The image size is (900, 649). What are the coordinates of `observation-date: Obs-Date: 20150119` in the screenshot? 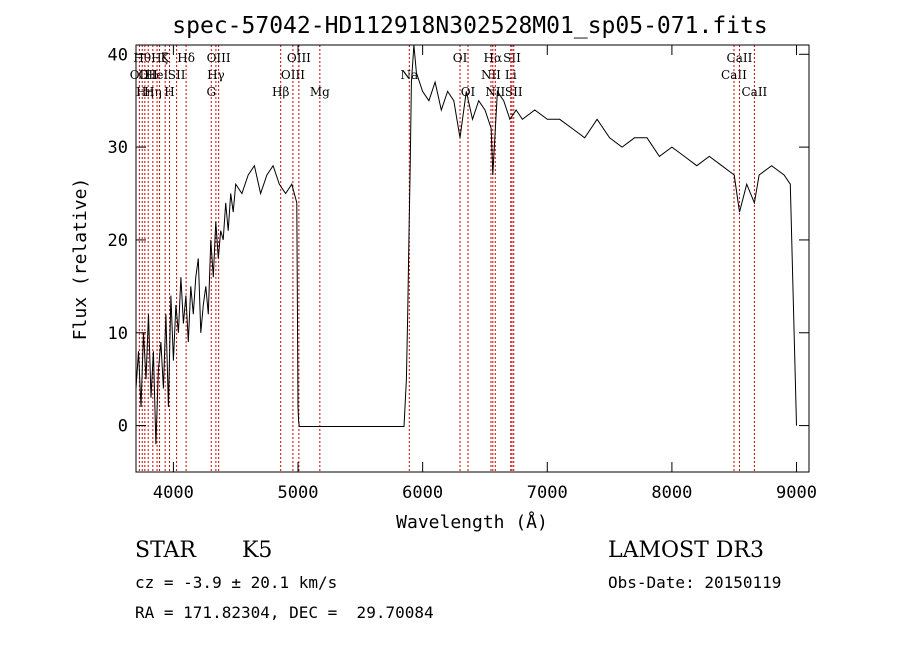 It's located at (695, 582).